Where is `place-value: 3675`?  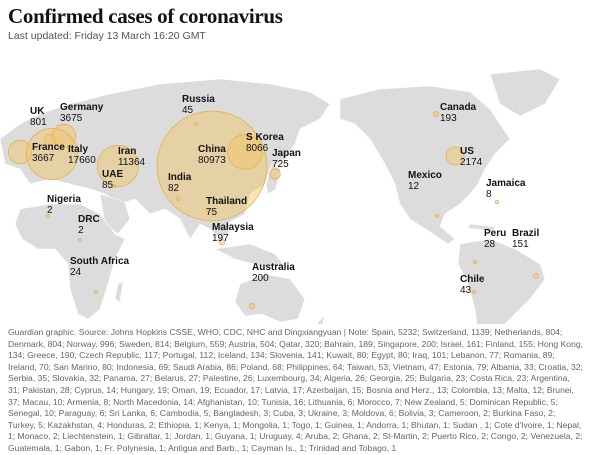
place-value: 3675 is located at coordinates (71, 118).